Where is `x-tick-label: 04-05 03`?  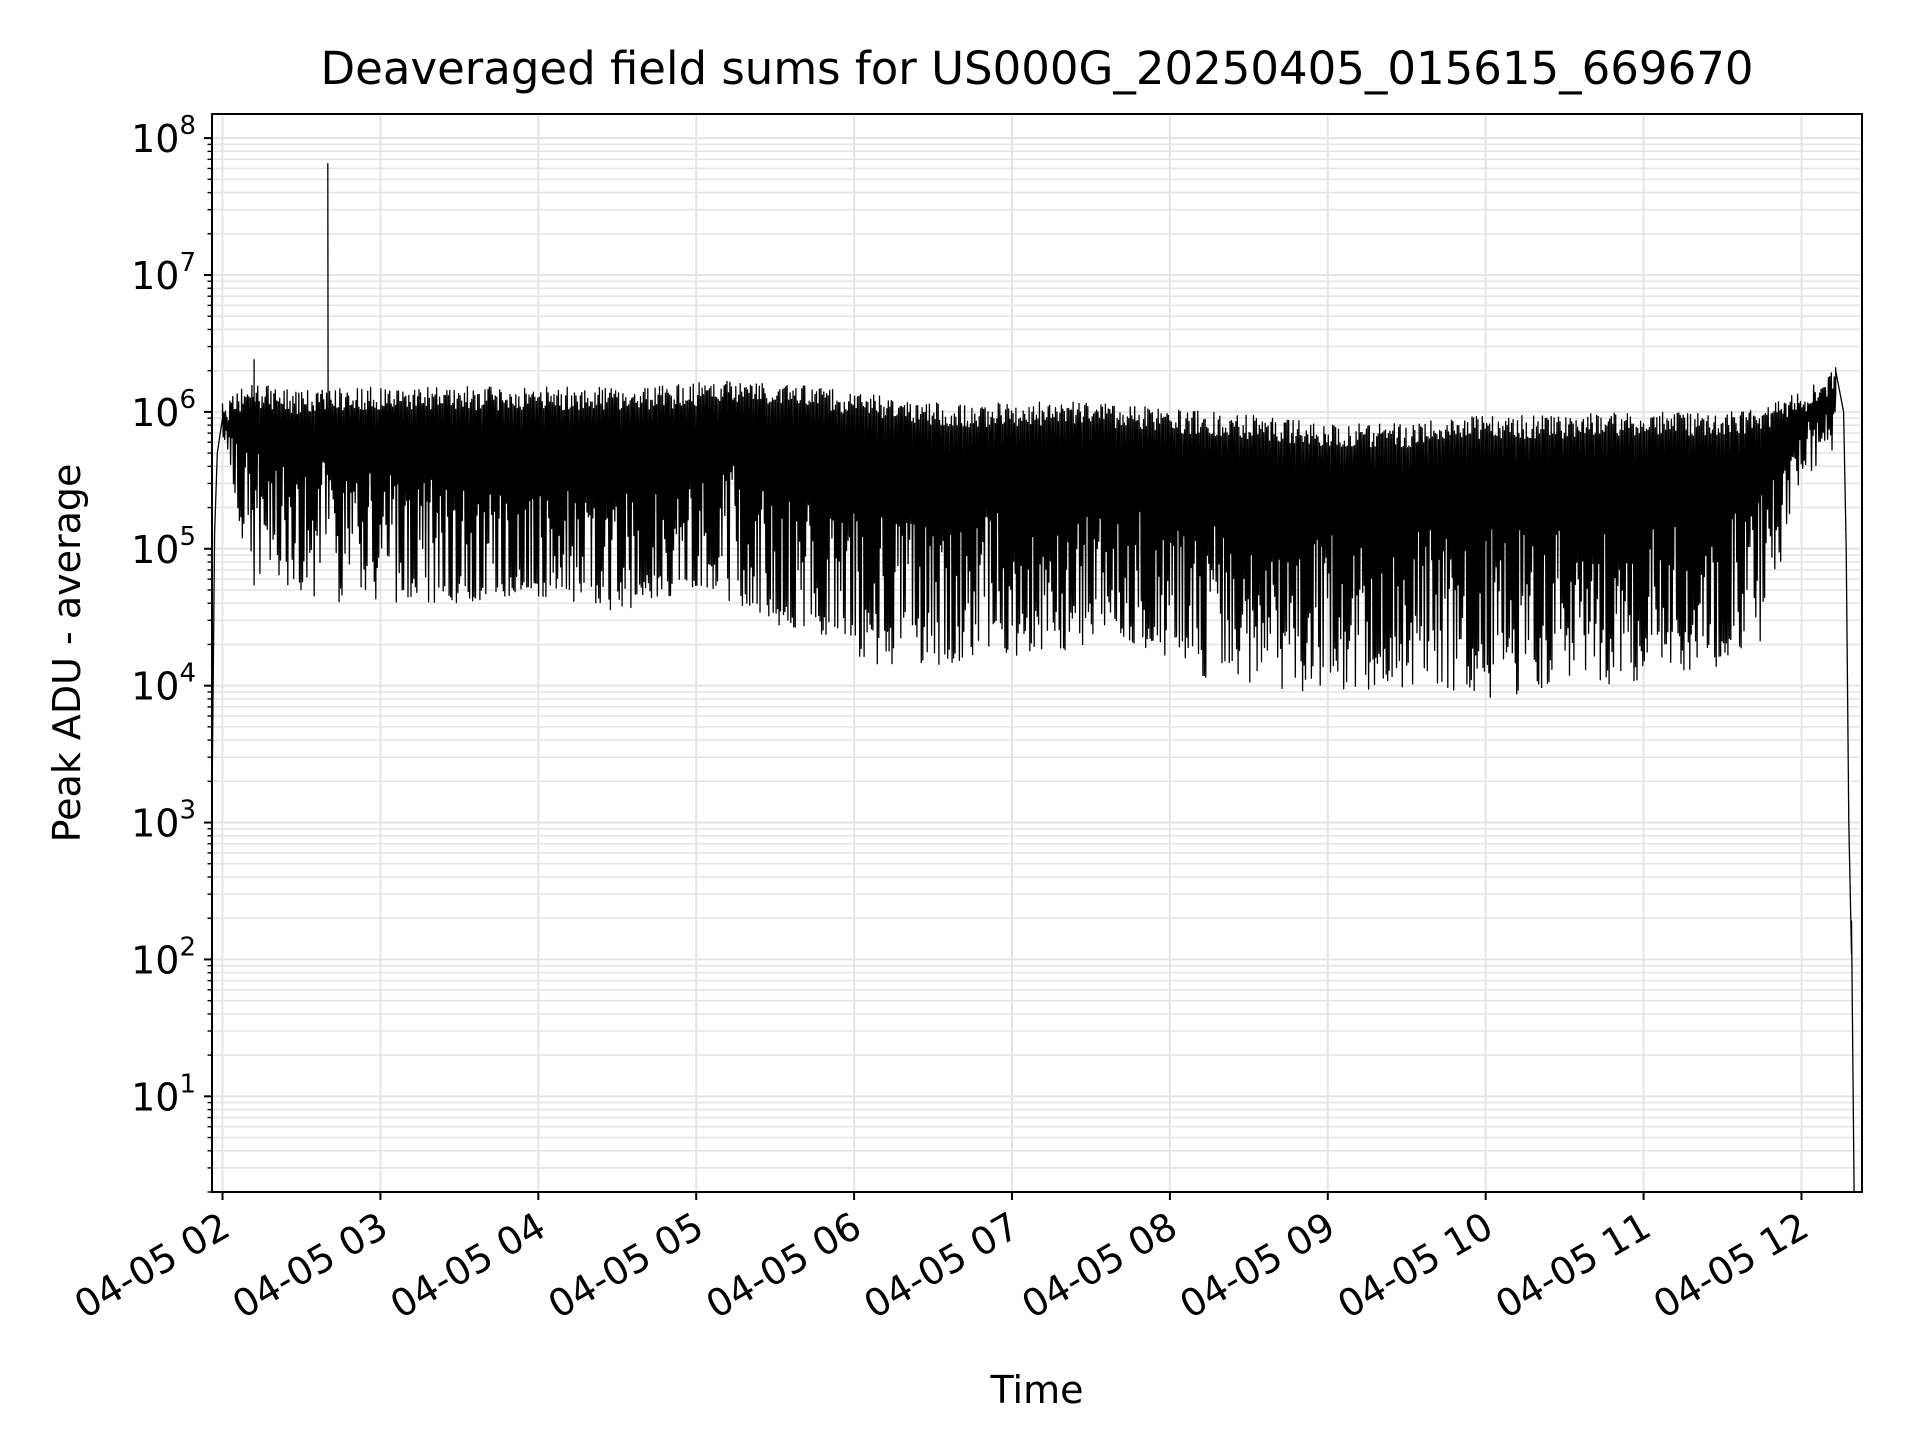 x-tick-label: 04-05 03 is located at coordinates (310, 1266).